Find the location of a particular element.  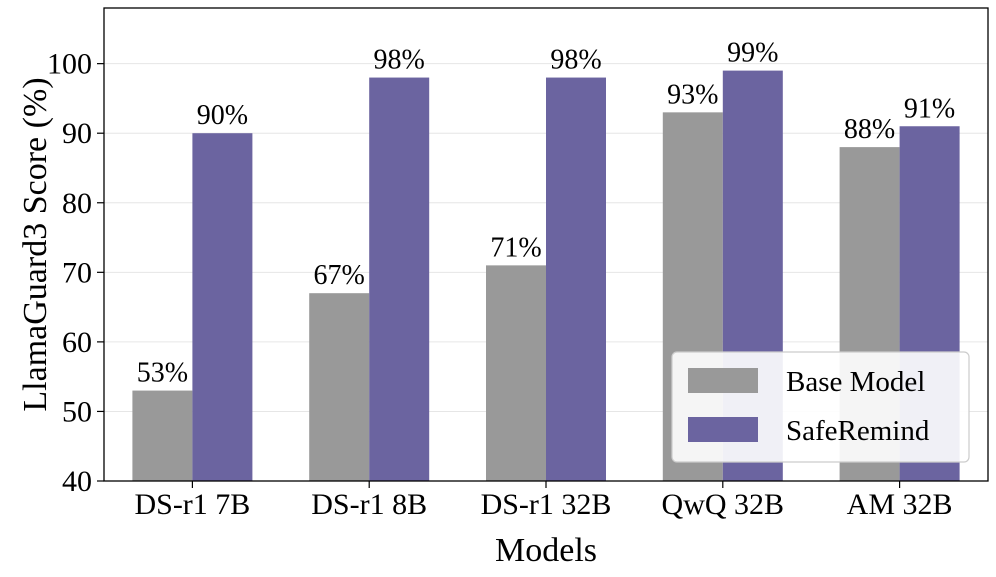

data-label: 99% is located at coordinates (752, 53).